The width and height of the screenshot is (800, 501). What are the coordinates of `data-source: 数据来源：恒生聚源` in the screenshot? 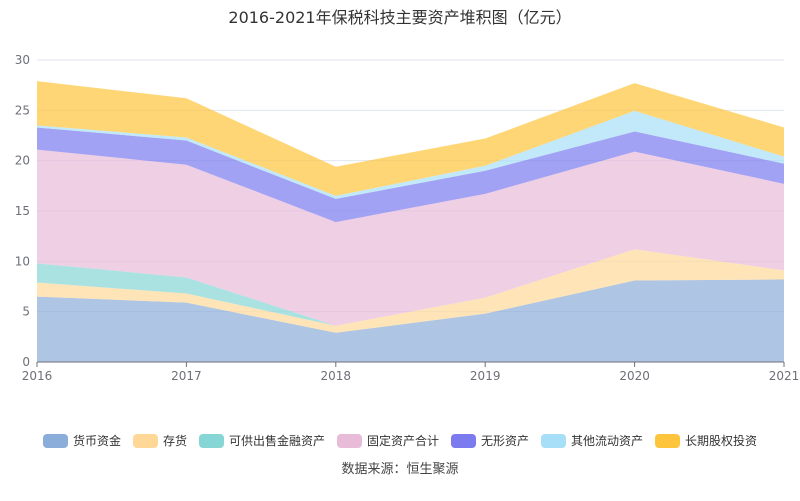 It's located at (400, 469).